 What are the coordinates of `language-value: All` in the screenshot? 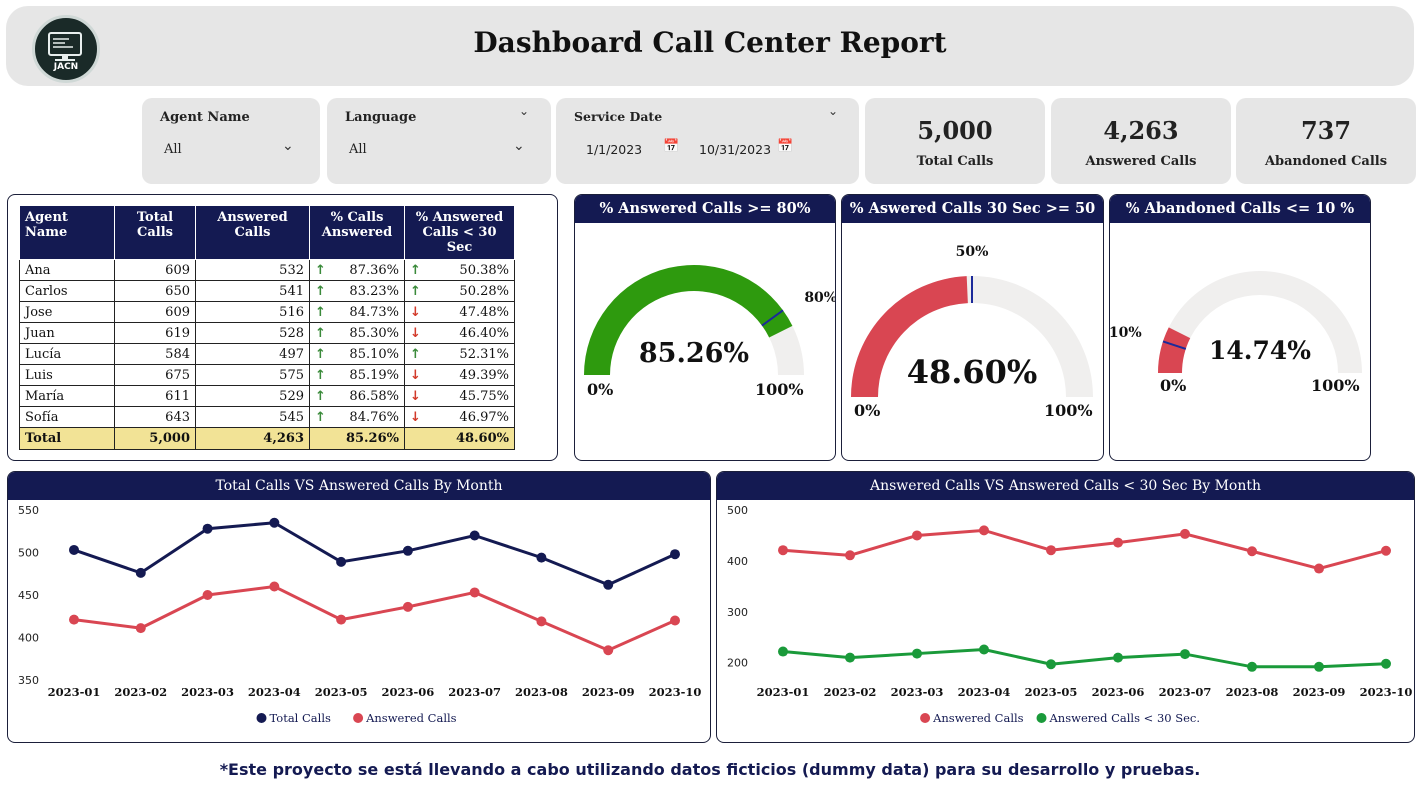 It's located at (358, 149).